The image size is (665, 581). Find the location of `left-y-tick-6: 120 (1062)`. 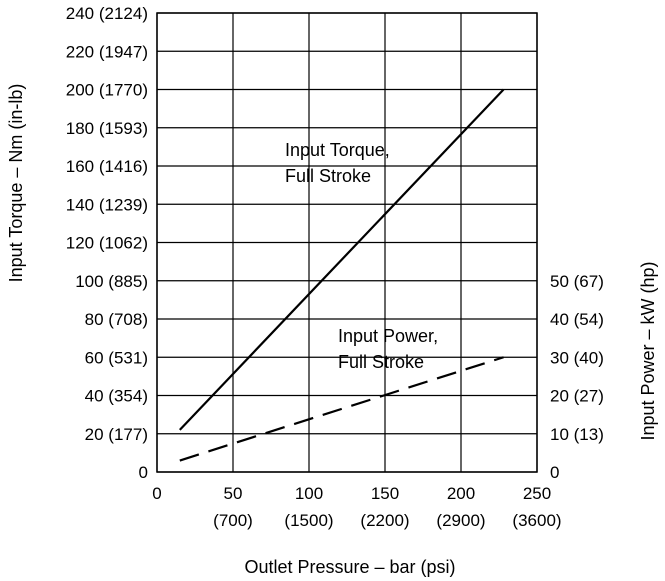

left-y-tick-6: 120 (1062) is located at coordinates (107, 243).